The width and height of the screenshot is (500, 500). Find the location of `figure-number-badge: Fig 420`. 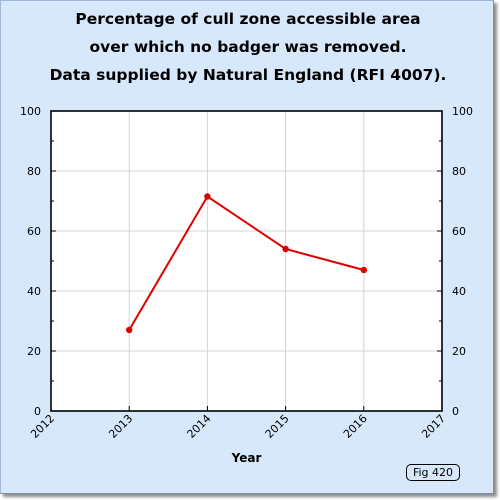

figure-number-badge: Fig 420 is located at coordinates (433, 472).